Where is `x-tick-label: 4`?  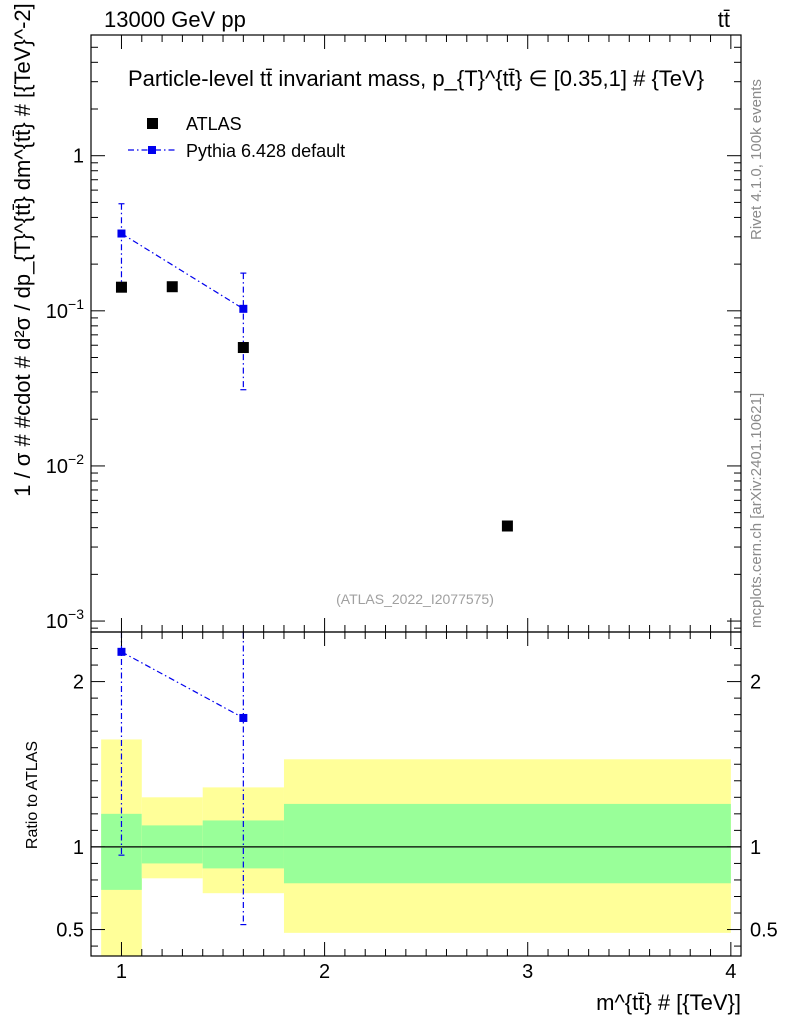 x-tick-label: 4 is located at coordinates (730, 972).